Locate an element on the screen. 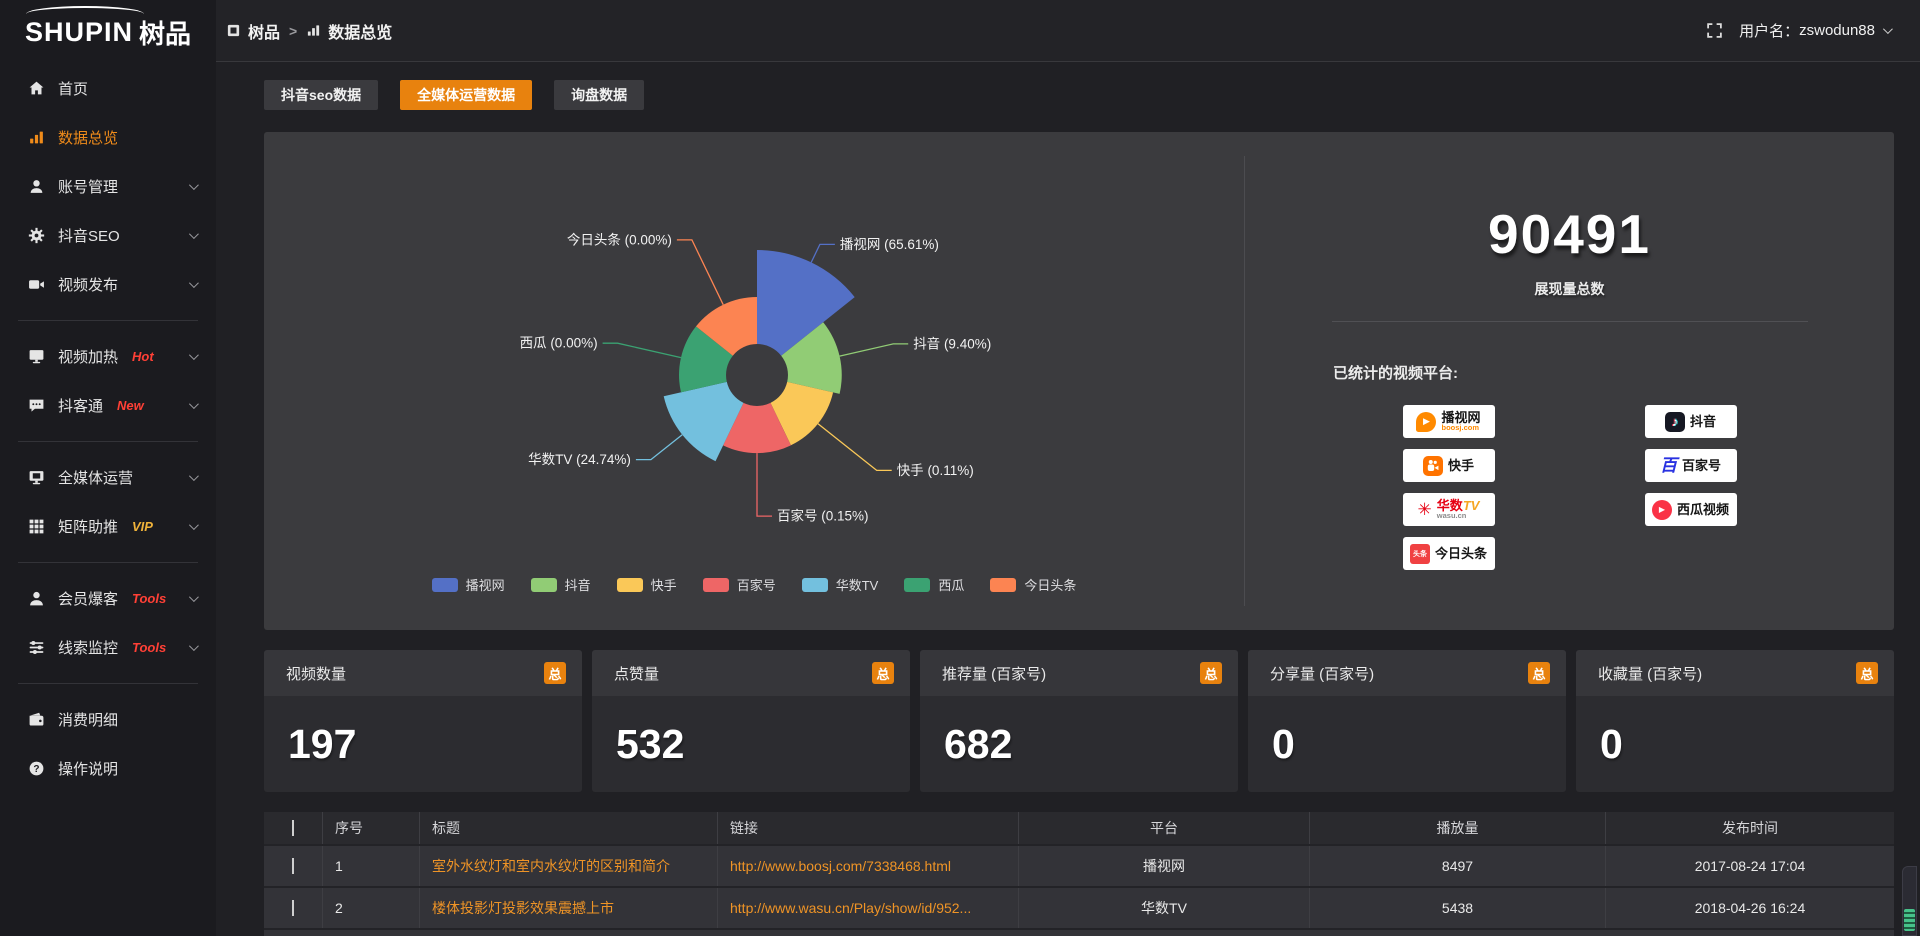  platforms-heading: 已统计的视频平台: is located at coordinates (1395, 373).